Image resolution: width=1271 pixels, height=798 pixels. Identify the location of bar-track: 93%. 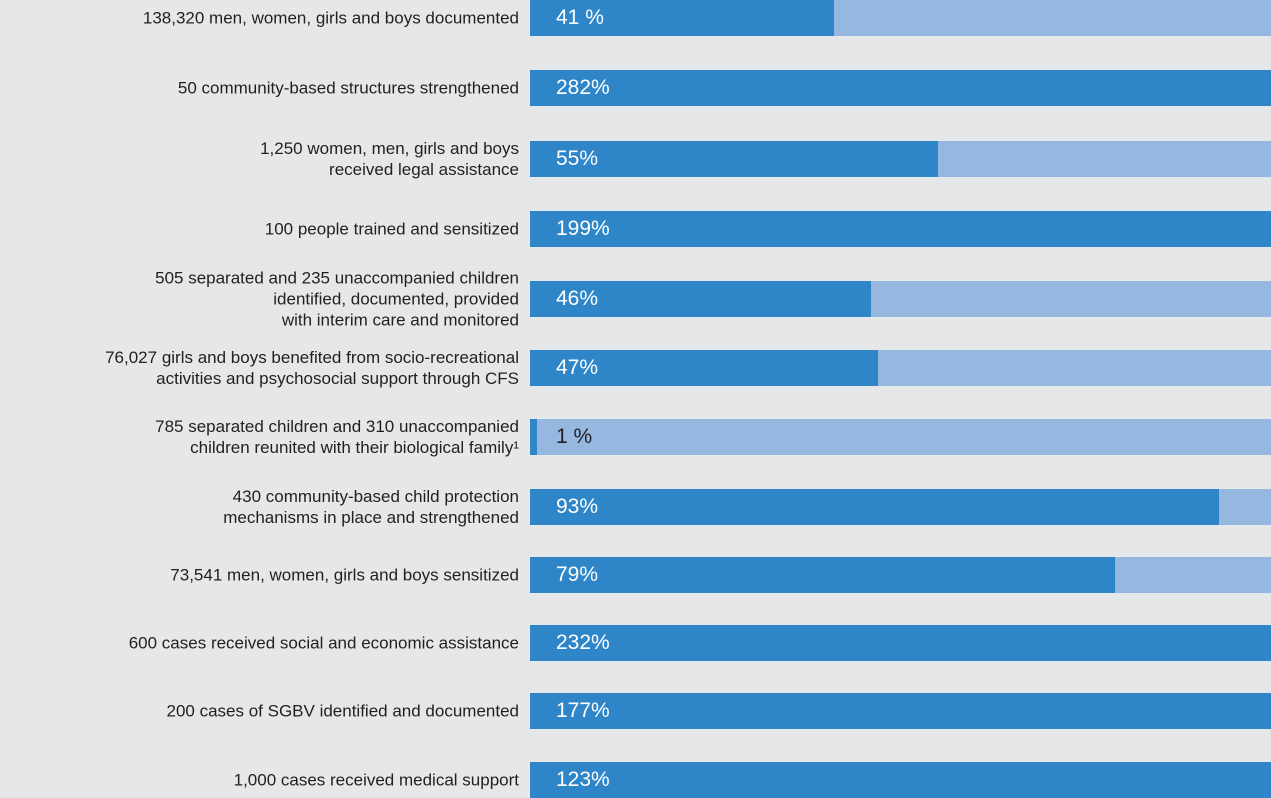
(900, 507).